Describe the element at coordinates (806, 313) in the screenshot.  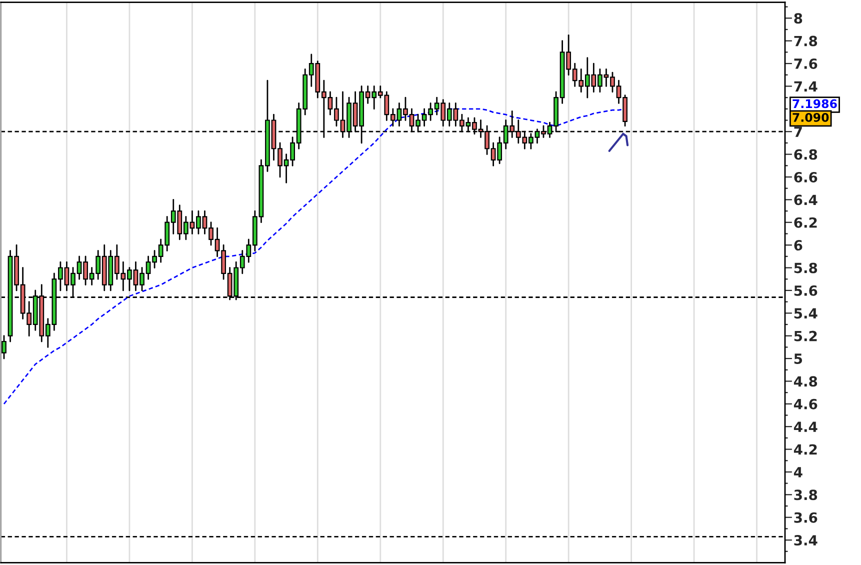
I see `y-tick-label: 5.4` at that location.